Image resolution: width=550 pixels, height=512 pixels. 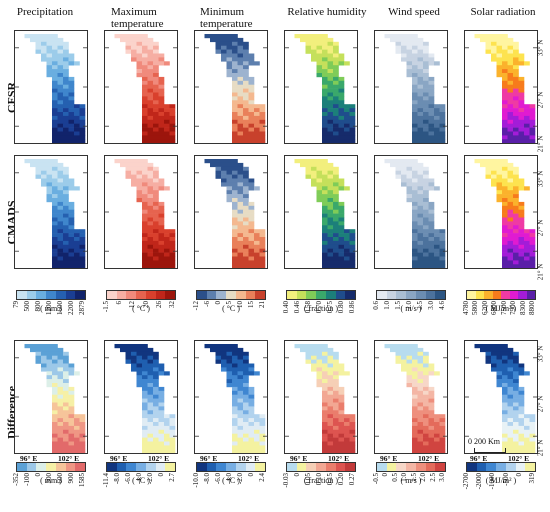 What do you see at coordinates (321, 212) in the screenshot?
I see `map-panel-cmads-relative-humidity` at bounding box center [321, 212].